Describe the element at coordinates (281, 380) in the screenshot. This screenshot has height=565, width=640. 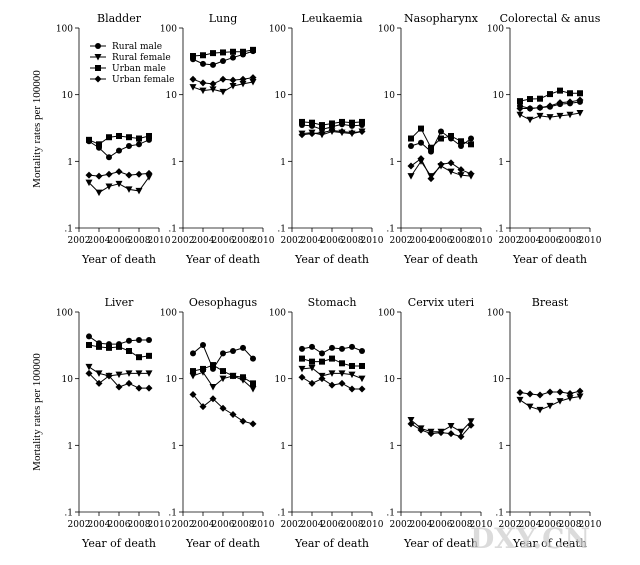
I see `y-tick-label: 10` at that location.